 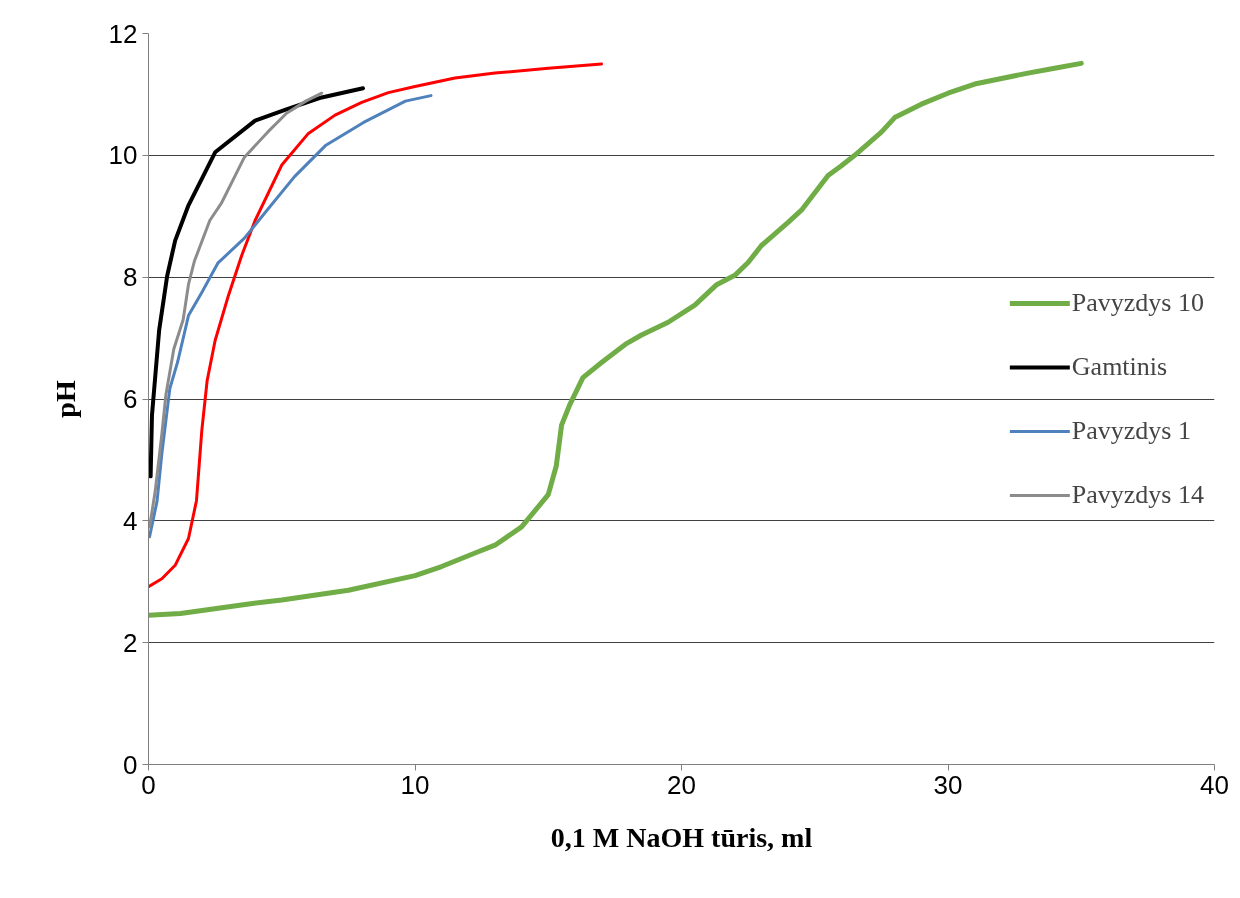 What do you see at coordinates (130, 399) in the screenshot?
I see `y-tick-label: 6` at bounding box center [130, 399].